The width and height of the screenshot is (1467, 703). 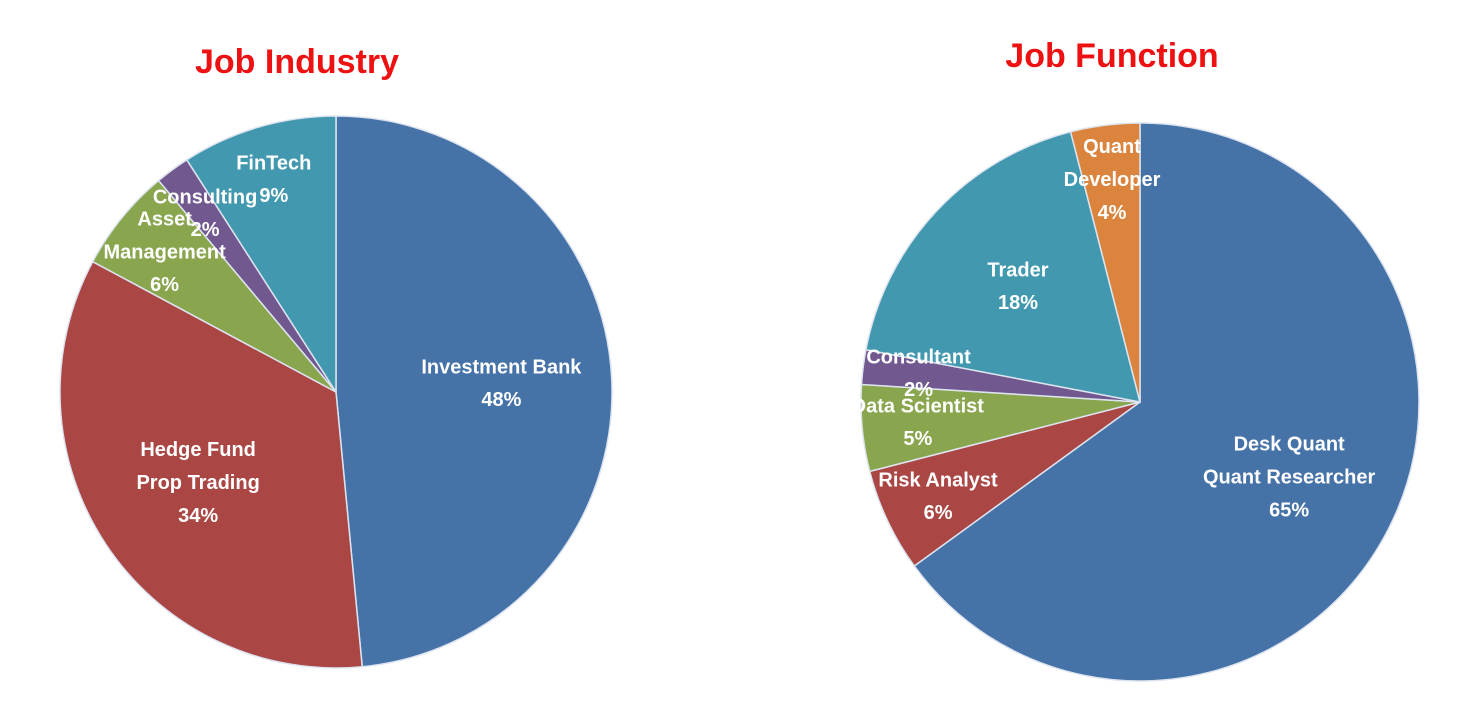 I want to click on slice-value-label: 4%, so click(x=1112, y=213).